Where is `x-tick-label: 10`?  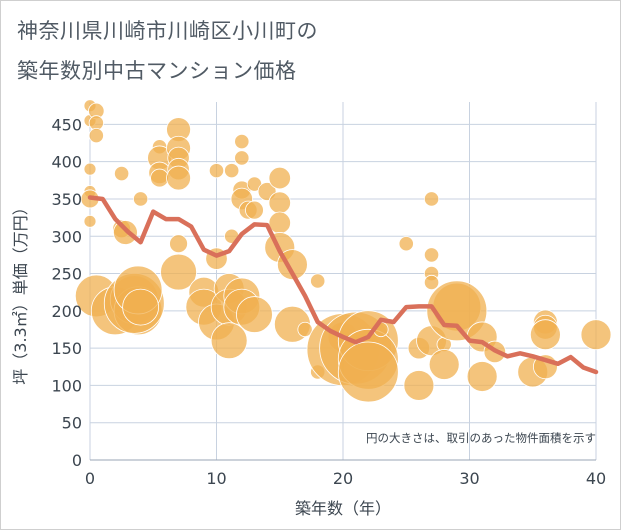
x-tick-label: 10 is located at coordinates (216, 478).